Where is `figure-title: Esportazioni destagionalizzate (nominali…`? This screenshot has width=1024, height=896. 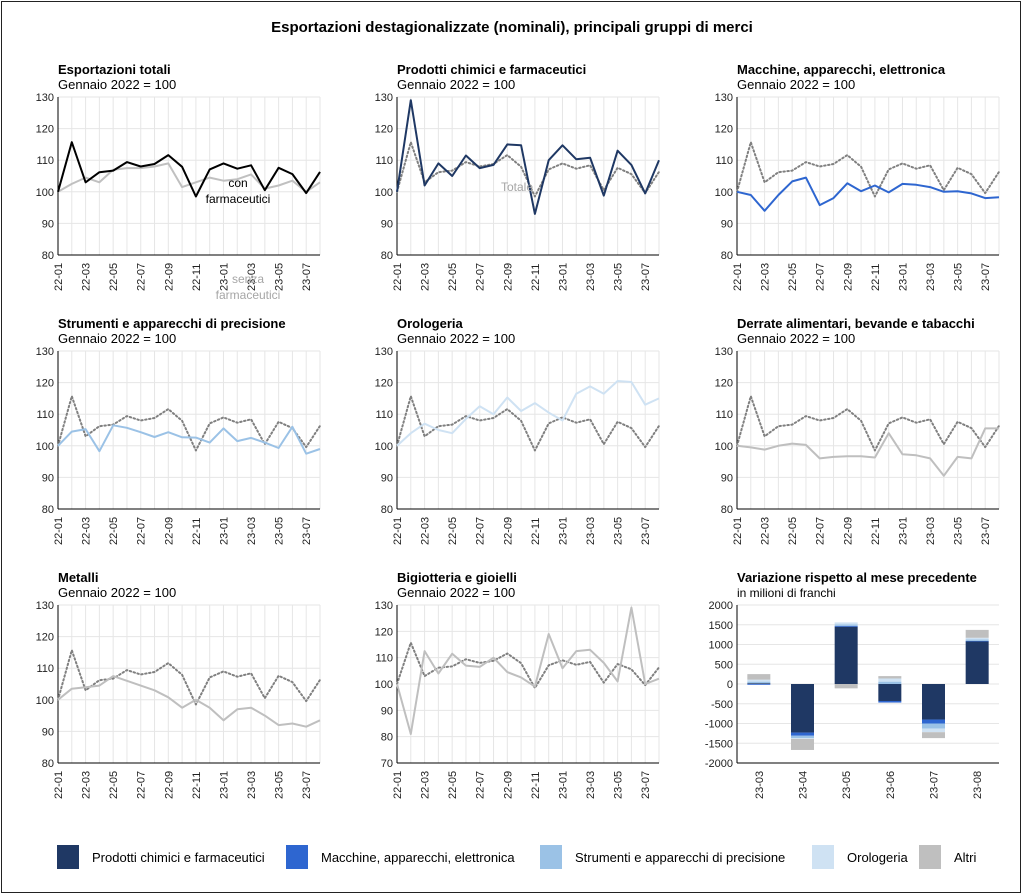 figure-title: Esportazioni destagionalizzate (nominali… is located at coordinates (512, 27).